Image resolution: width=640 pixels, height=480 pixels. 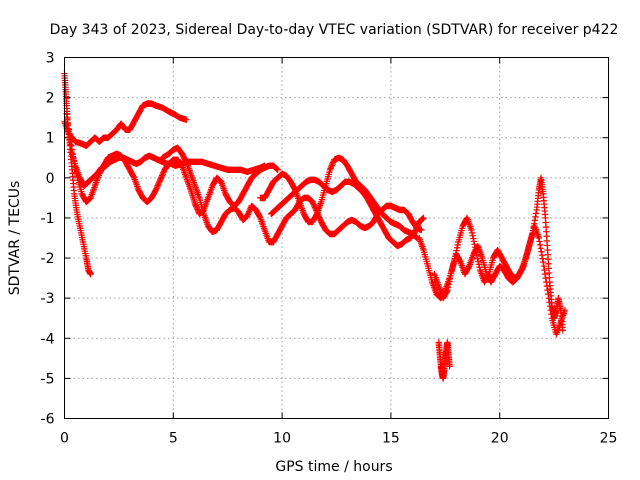 What do you see at coordinates (500, 280) in the screenshot?
I see `series-arc-i` at bounding box center [500, 280].